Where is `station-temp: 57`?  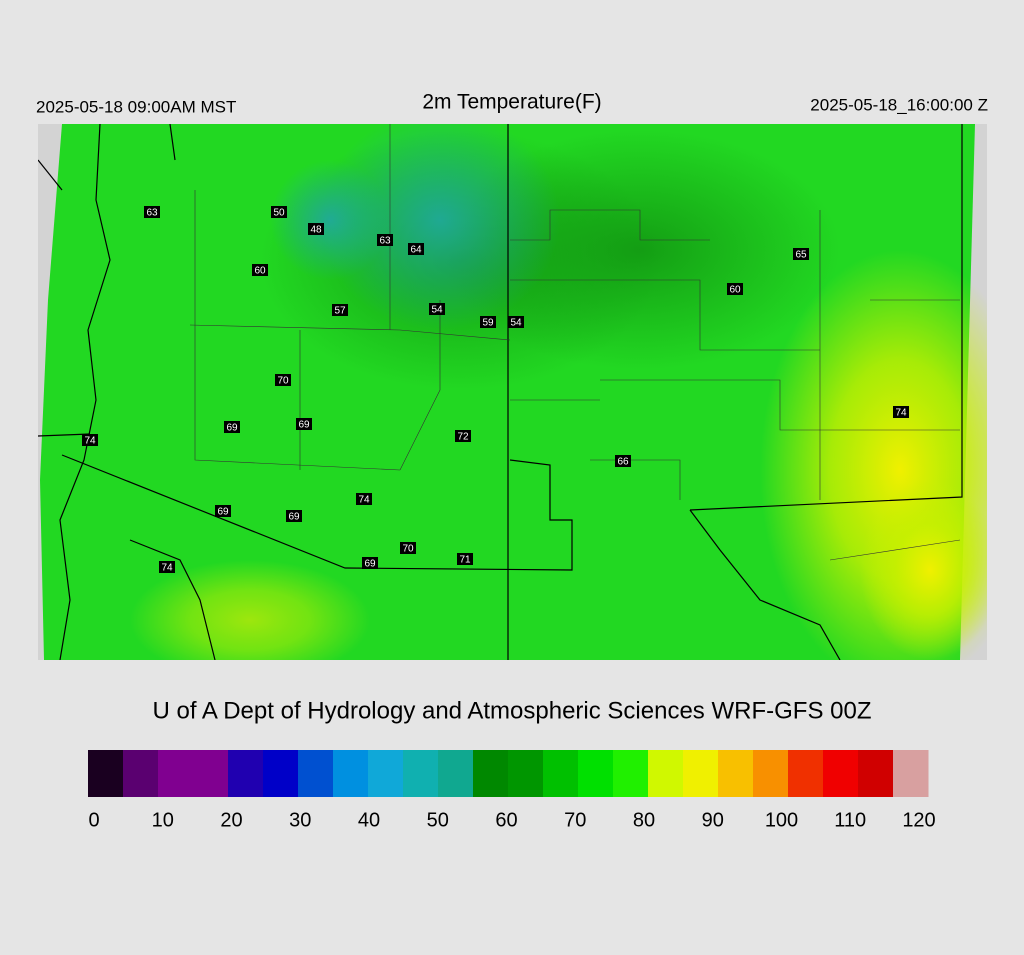 station-temp: 57 is located at coordinates (340, 311).